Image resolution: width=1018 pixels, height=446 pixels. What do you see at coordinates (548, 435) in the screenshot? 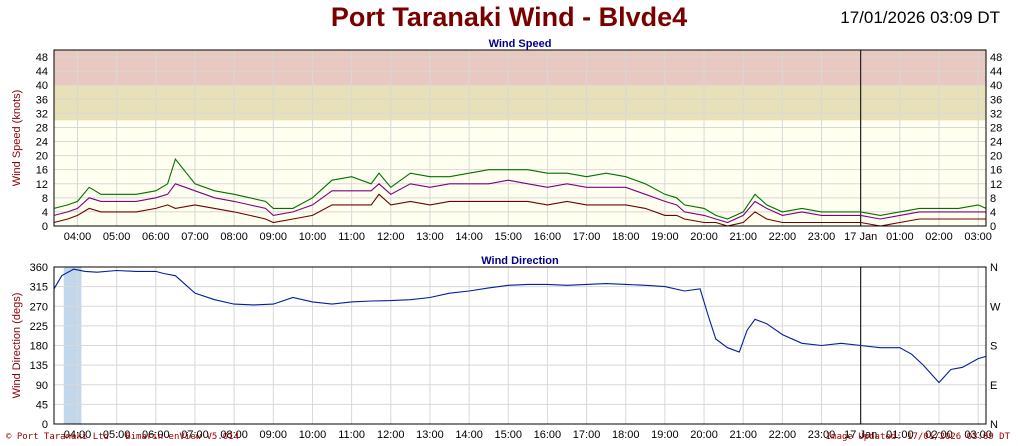
I see `dir-xtick: 16:00` at bounding box center [548, 435].